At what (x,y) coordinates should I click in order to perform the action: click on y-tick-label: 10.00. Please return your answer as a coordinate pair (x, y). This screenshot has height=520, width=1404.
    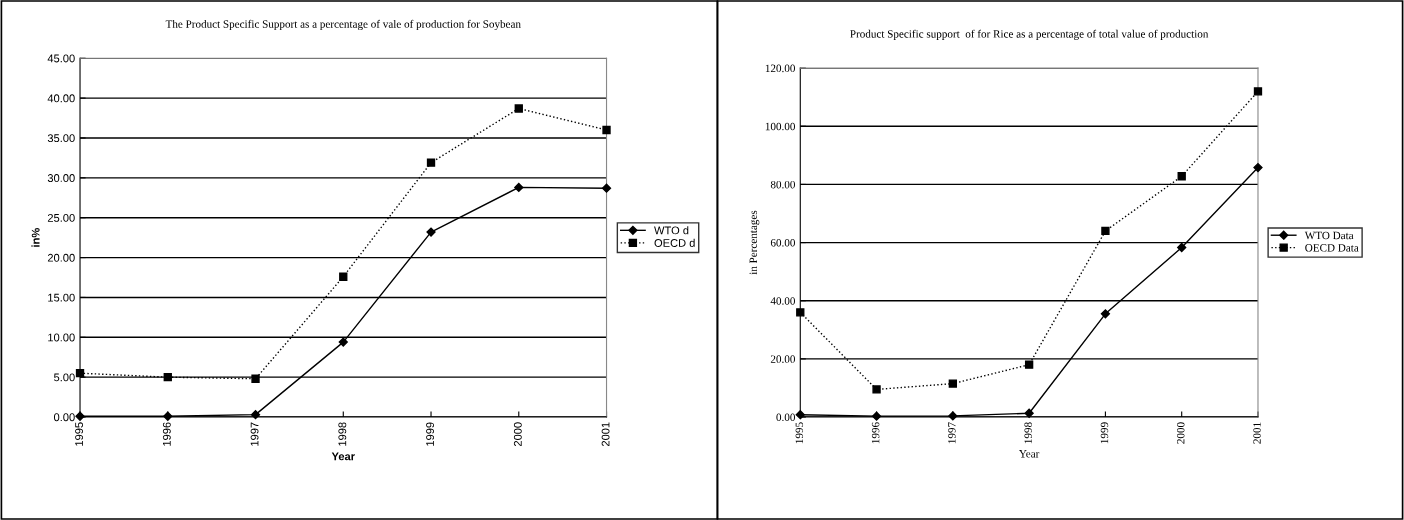
    Looking at the image, I should click on (61, 337).